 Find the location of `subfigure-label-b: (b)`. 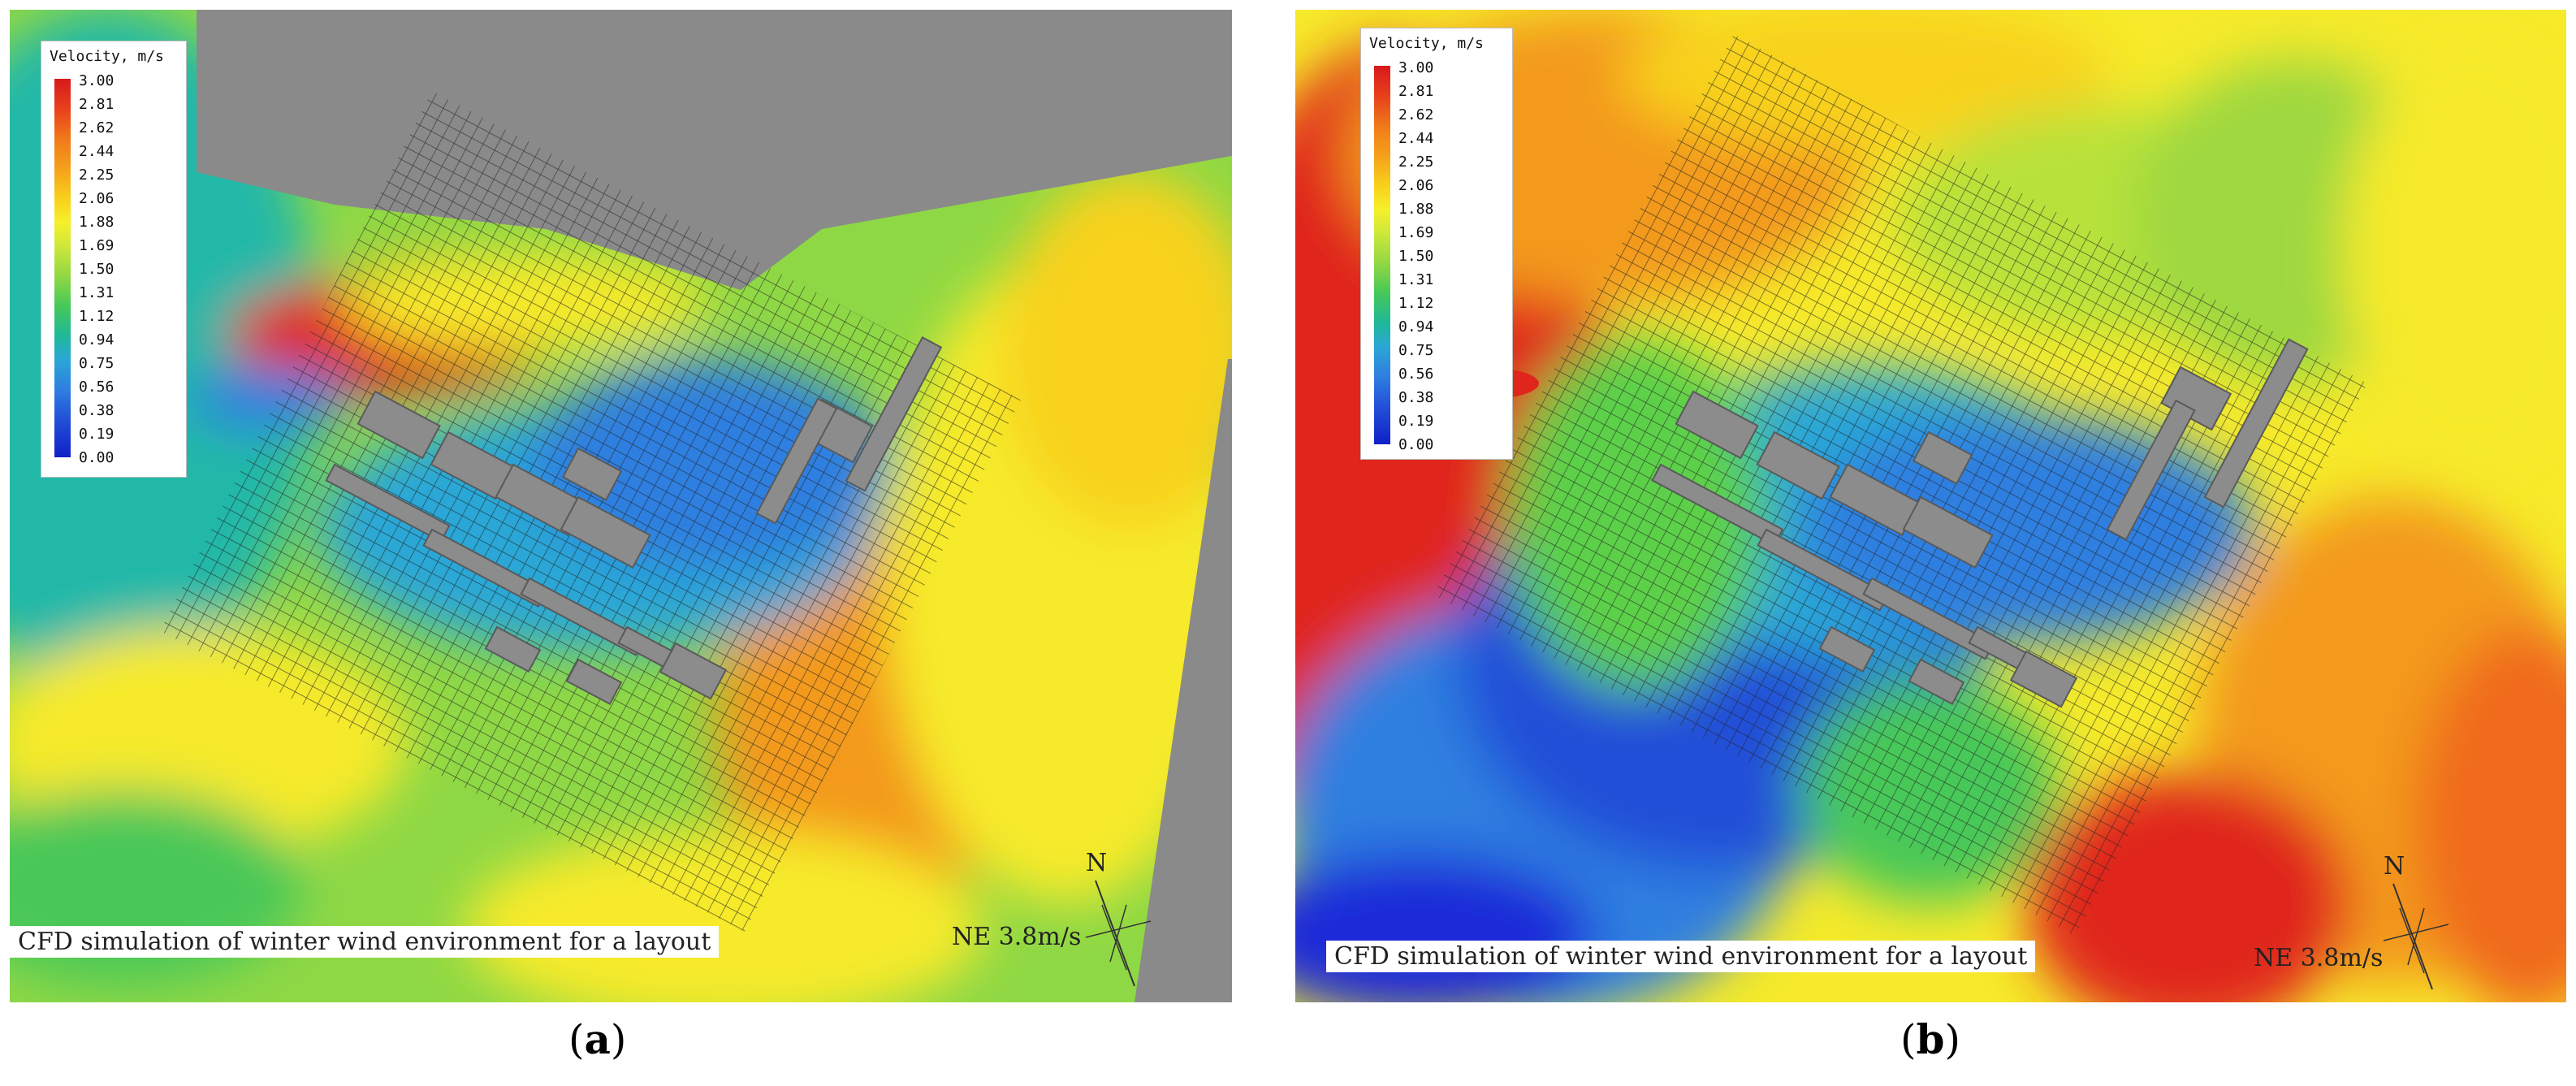

subfigure-label-b: (b) is located at coordinates (1930, 1039).